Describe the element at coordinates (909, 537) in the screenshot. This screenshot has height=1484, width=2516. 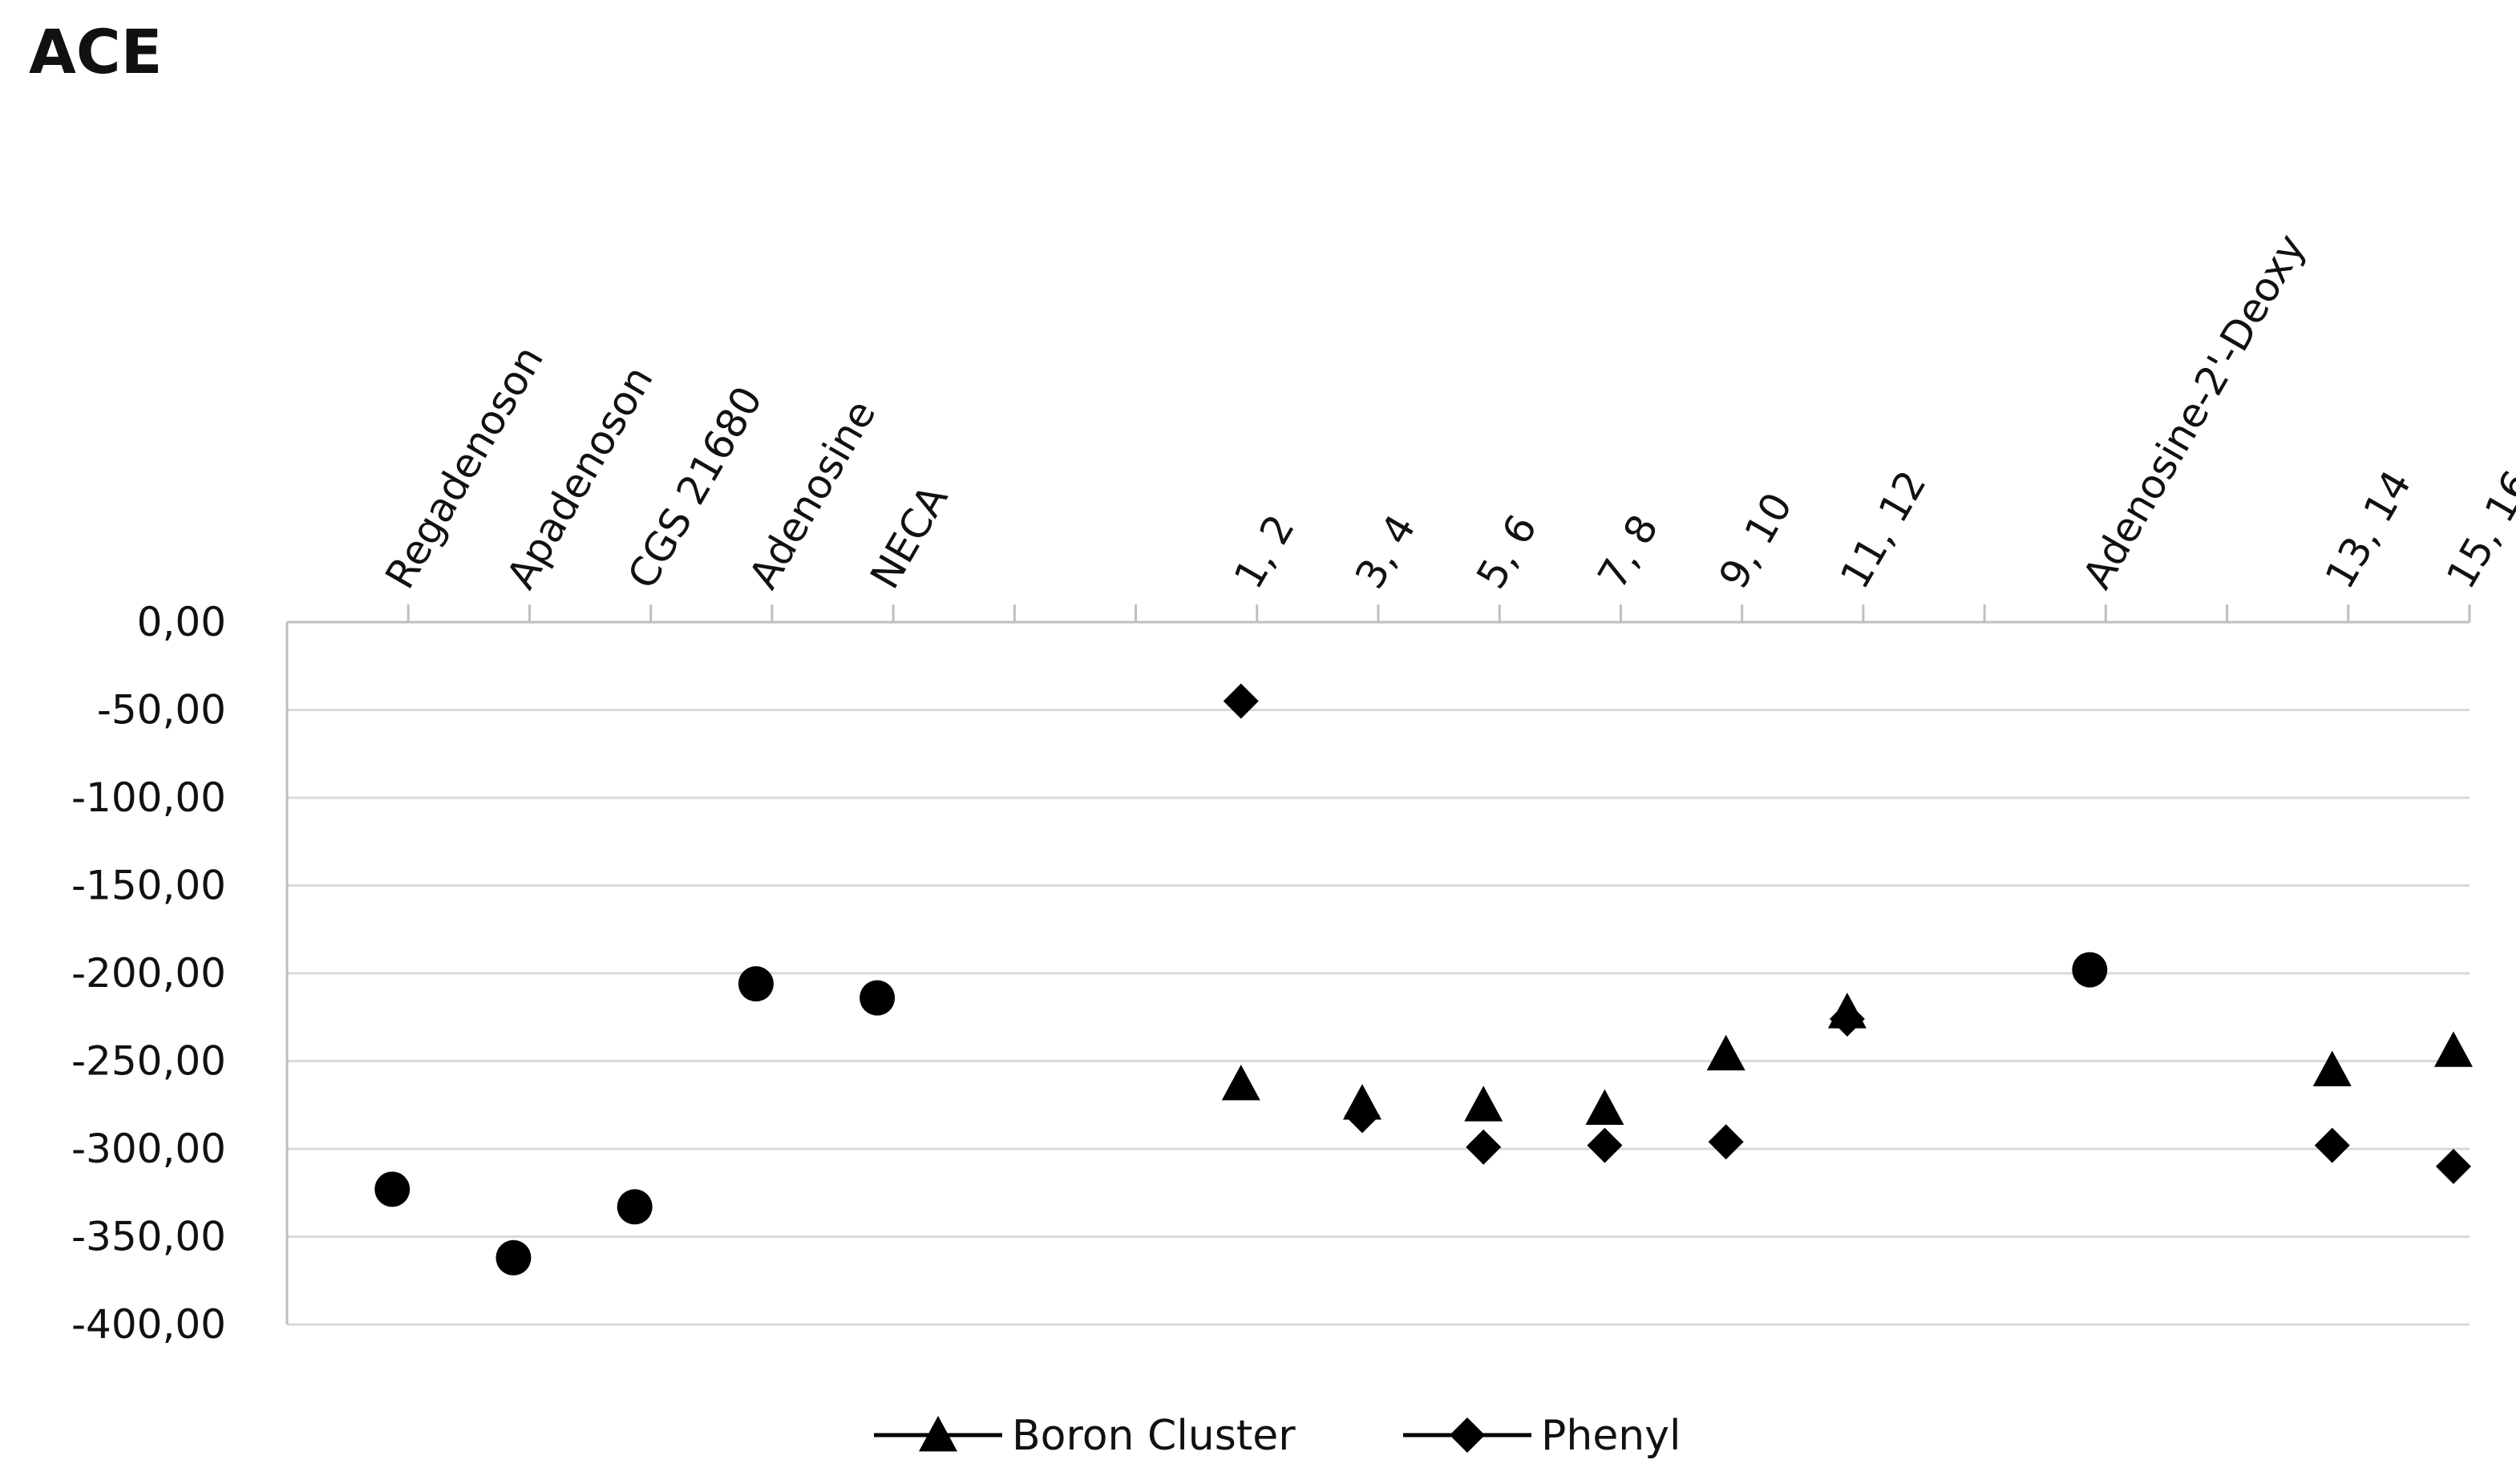
I see `x-tick-label: NECA` at that location.